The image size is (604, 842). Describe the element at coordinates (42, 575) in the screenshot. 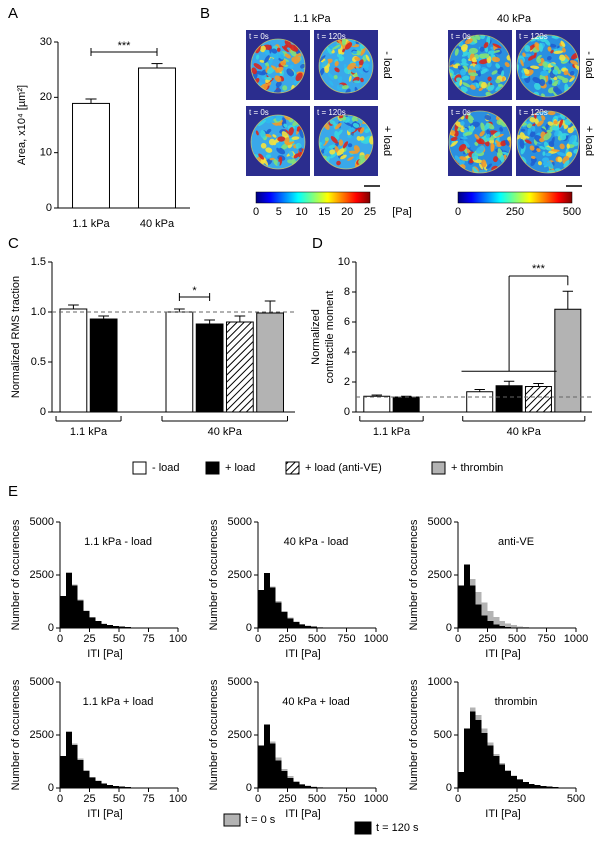

I see `y-tick-label: 2500` at that location.